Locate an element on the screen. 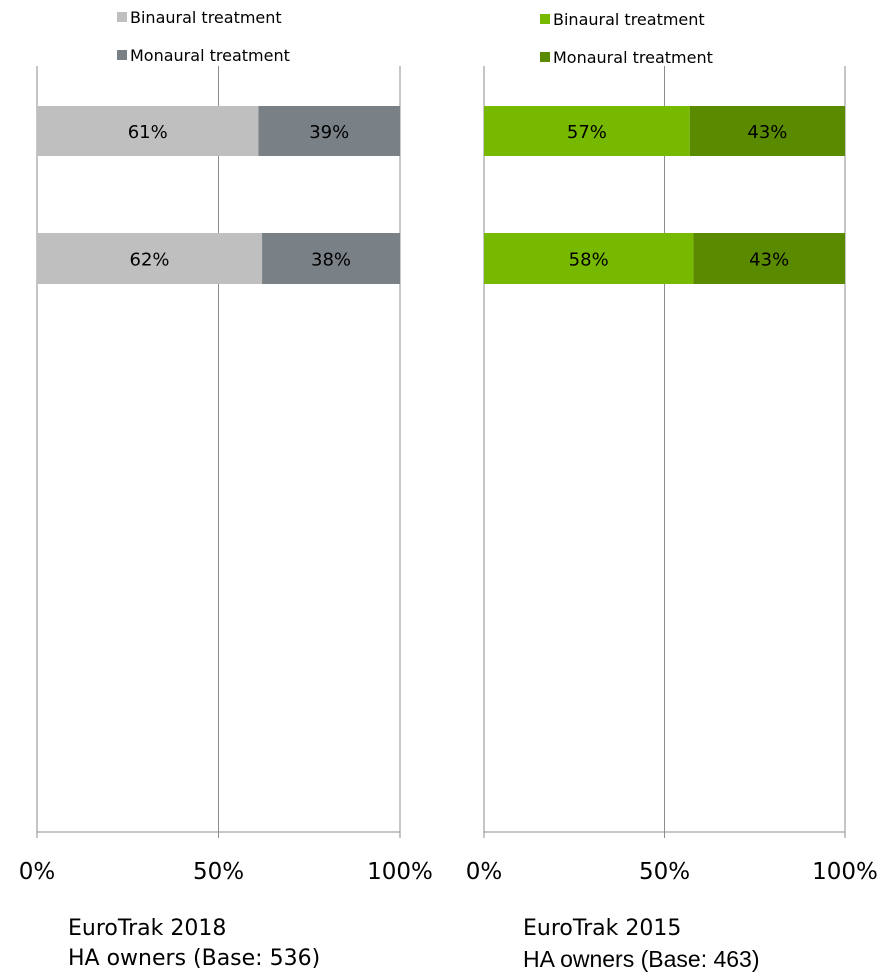  bar-2015-row1-binaural is located at coordinates (587, 131).